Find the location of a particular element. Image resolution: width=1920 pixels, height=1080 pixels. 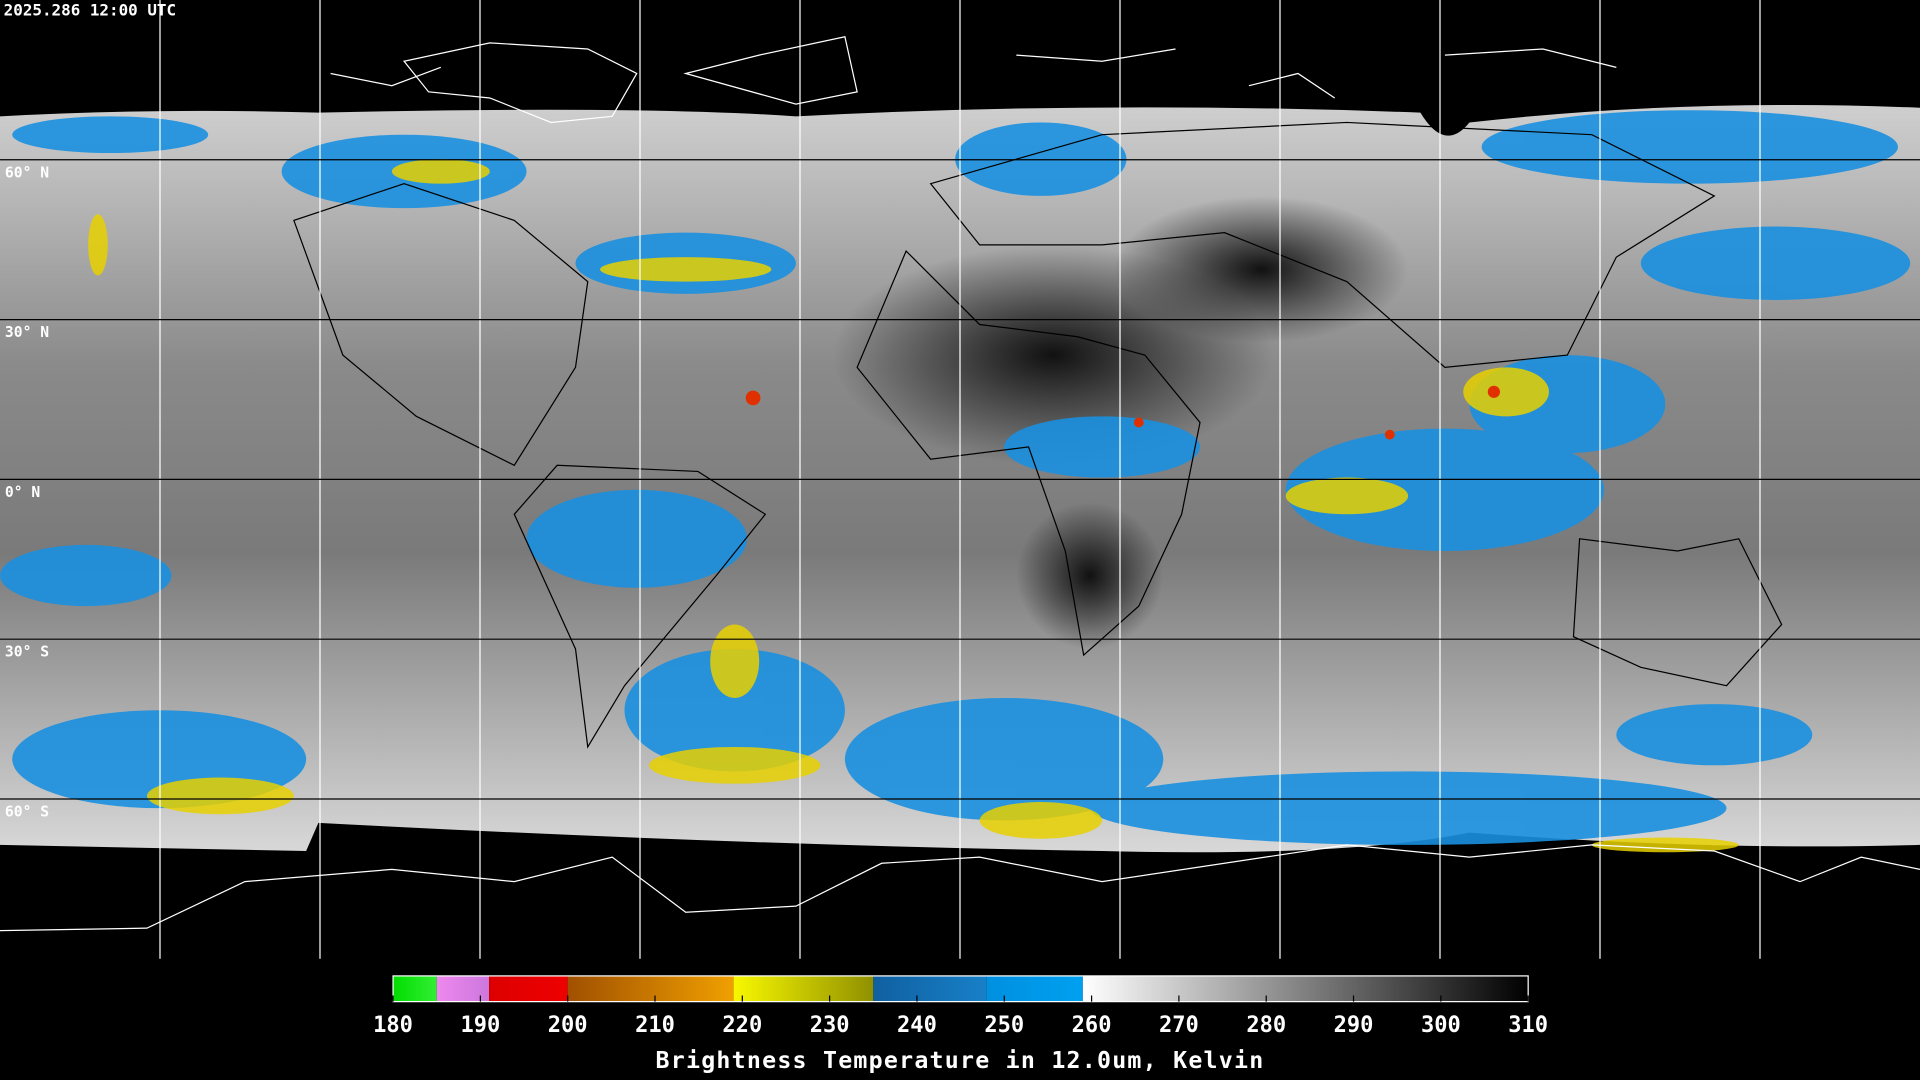

colorbar-frame is located at coordinates (960, 989).